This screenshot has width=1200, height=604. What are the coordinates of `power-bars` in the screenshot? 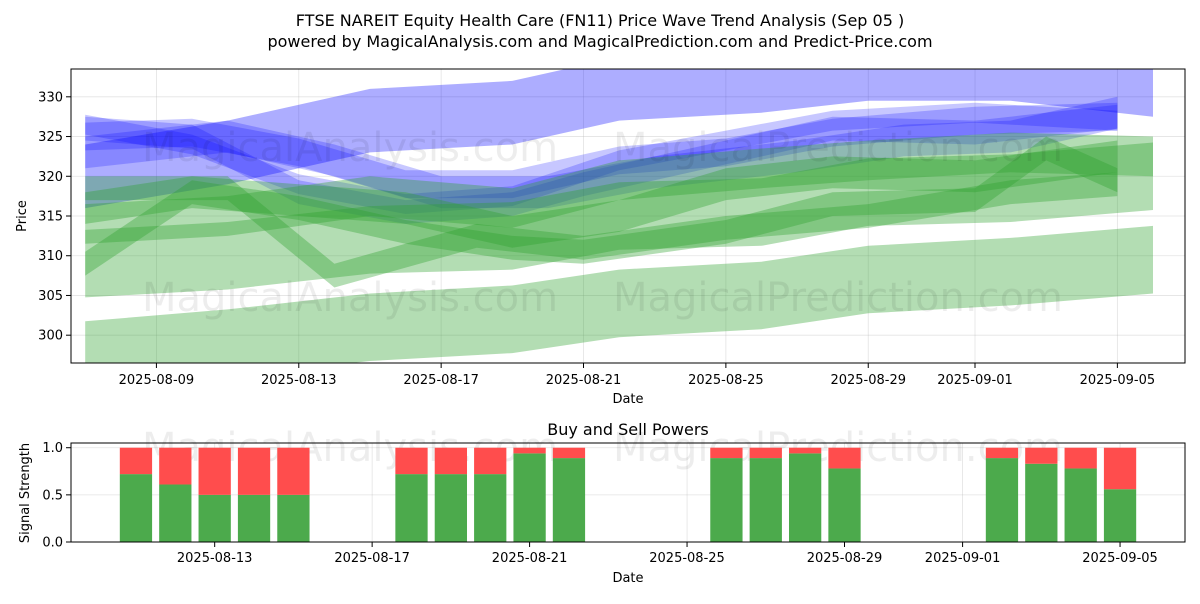 It's located at (628, 494).